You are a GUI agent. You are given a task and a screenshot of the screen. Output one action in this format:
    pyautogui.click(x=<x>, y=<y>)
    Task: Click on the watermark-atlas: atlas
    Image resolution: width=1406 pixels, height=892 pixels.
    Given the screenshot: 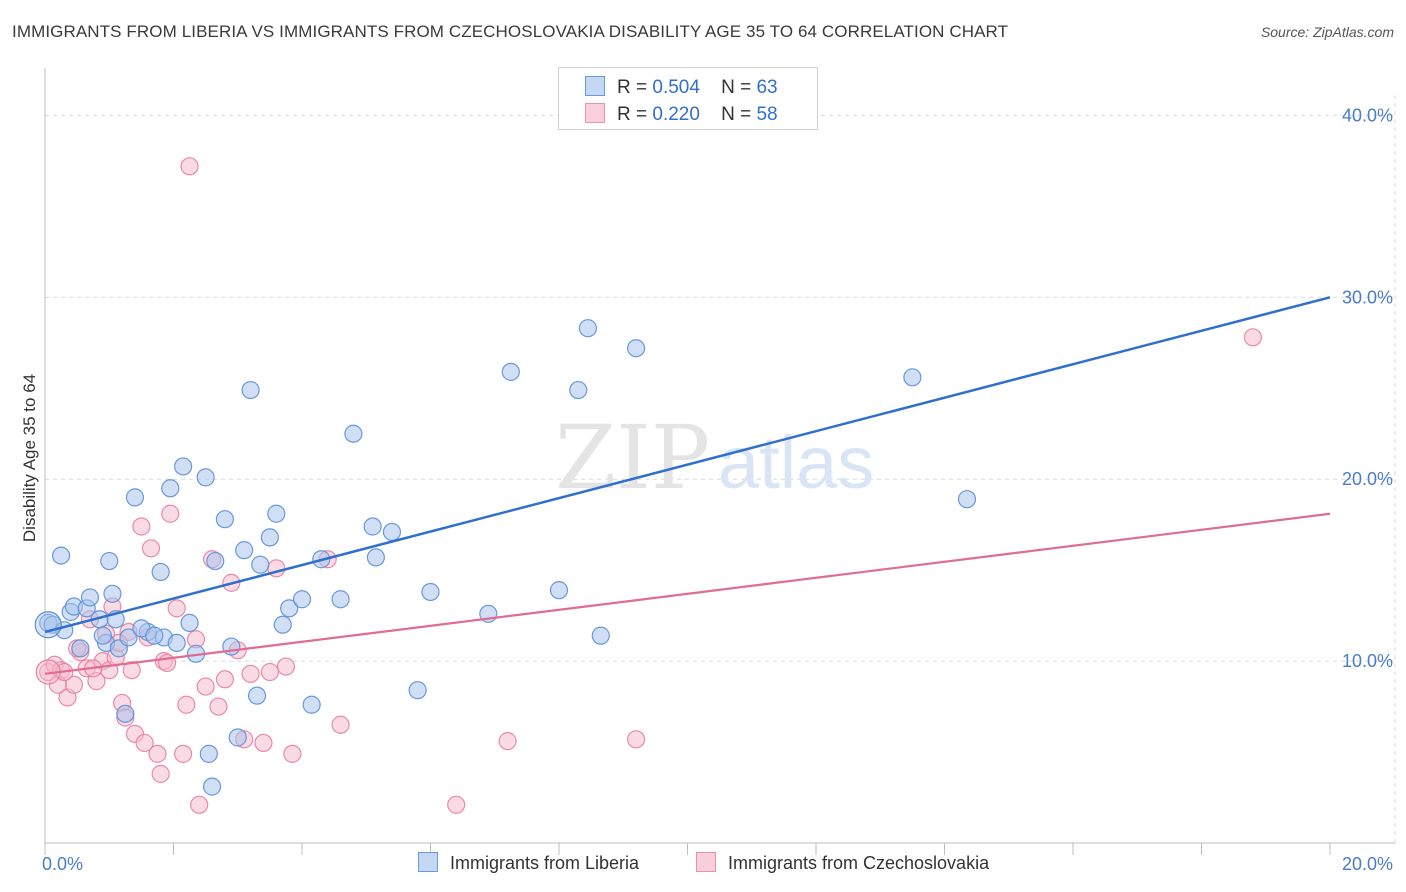 What is the action you would take?
    pyautogui.click(x=796, y=462)
    